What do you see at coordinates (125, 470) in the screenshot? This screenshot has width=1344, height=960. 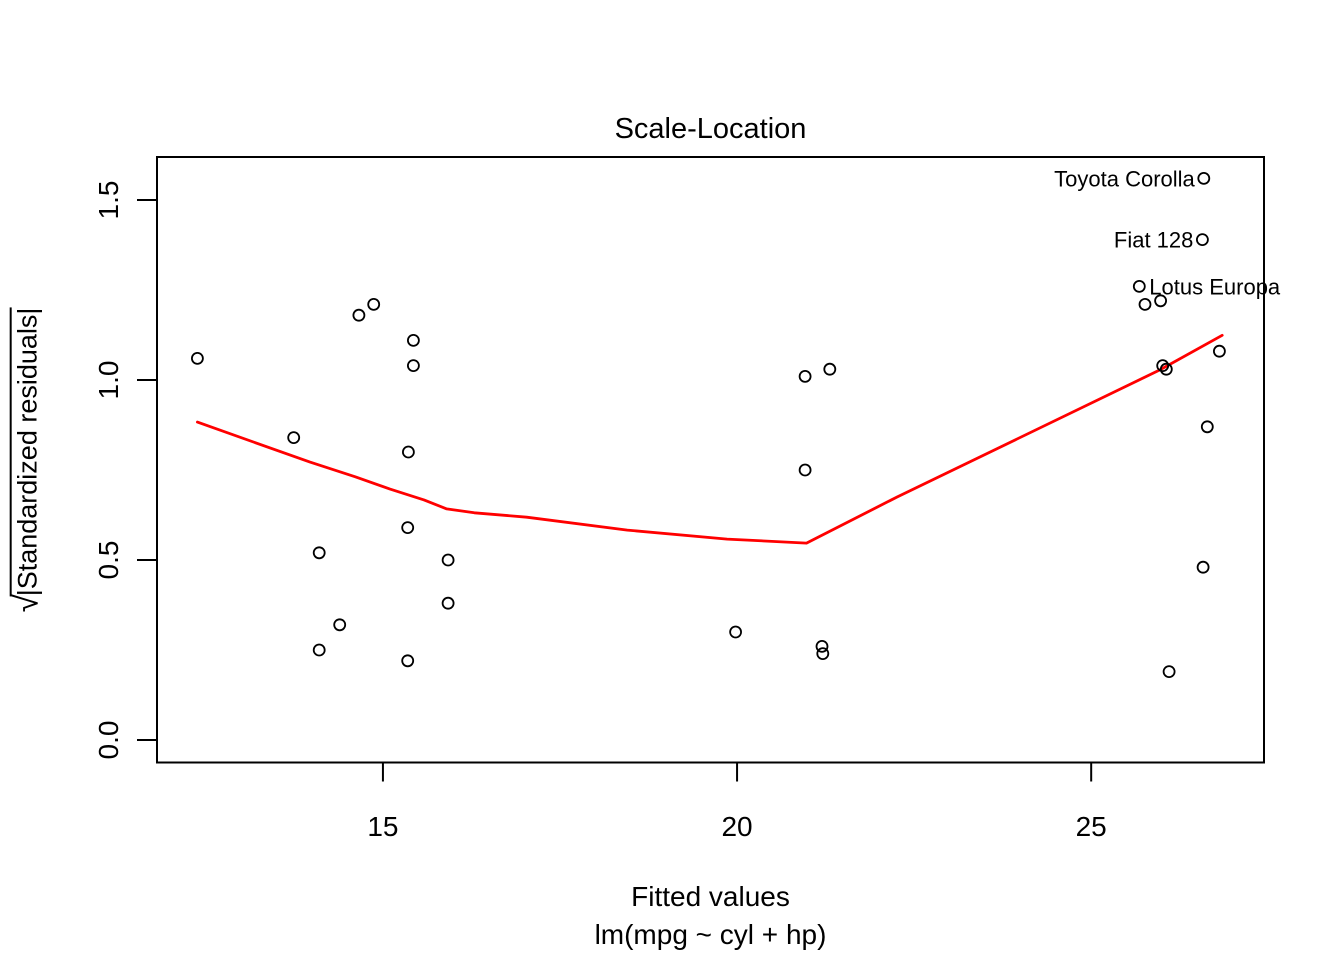 I see `y-axis-ticks: 0.0 0.5 1.0 1.5` at bounding box center [125, 470].